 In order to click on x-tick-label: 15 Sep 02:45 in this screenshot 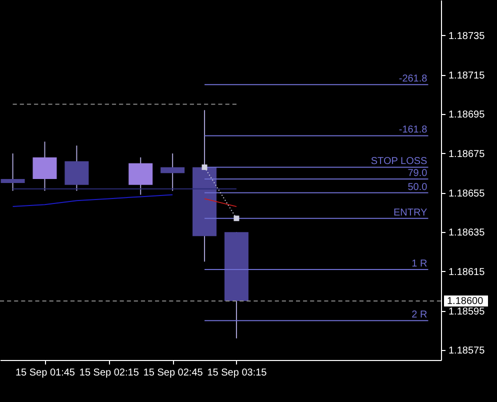, I will do `click(173, 373)`.